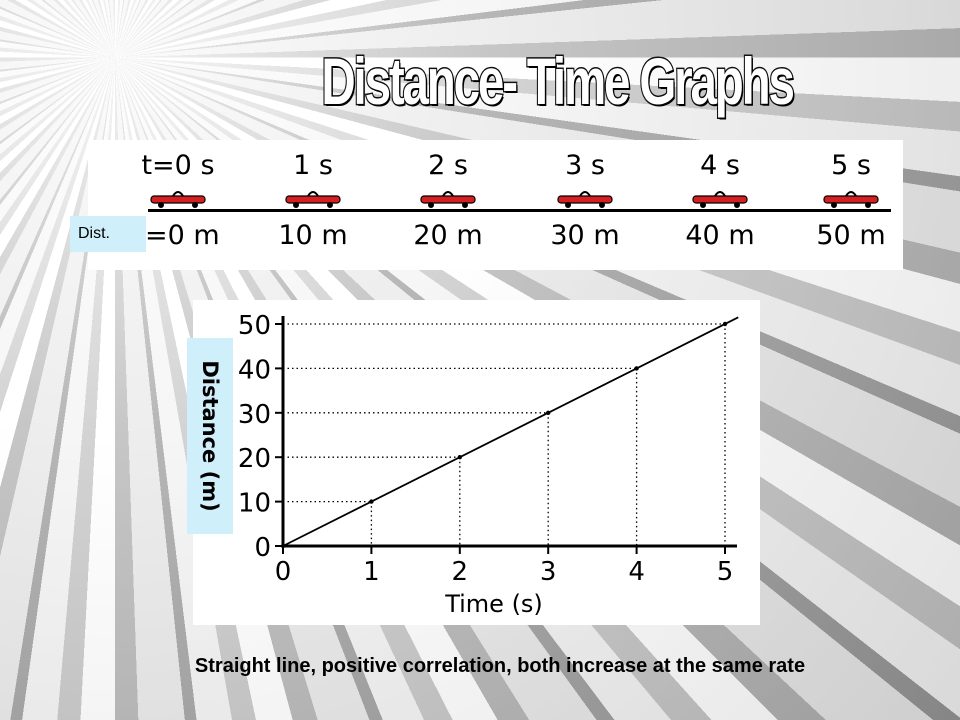  I want to click on y-axis-label: Distance (m), so click(210, 436).